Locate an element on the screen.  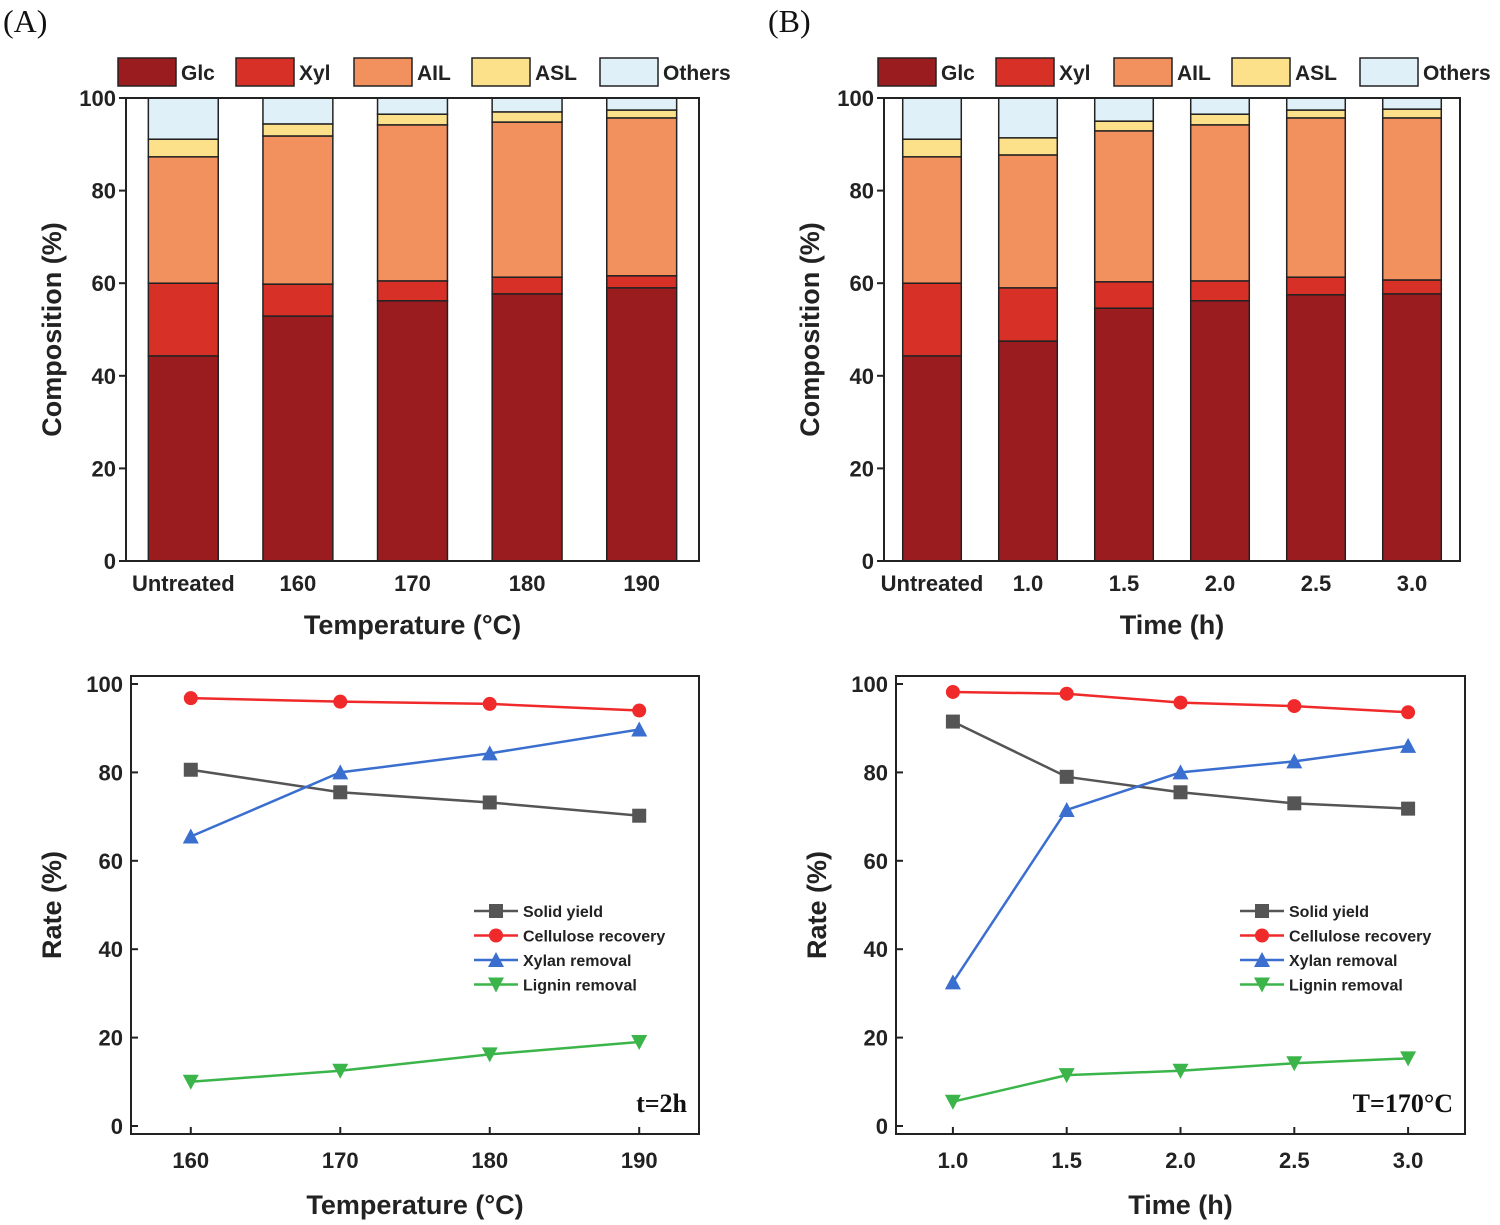
x-tick-label: 160 is located at coordinates (298, 583).